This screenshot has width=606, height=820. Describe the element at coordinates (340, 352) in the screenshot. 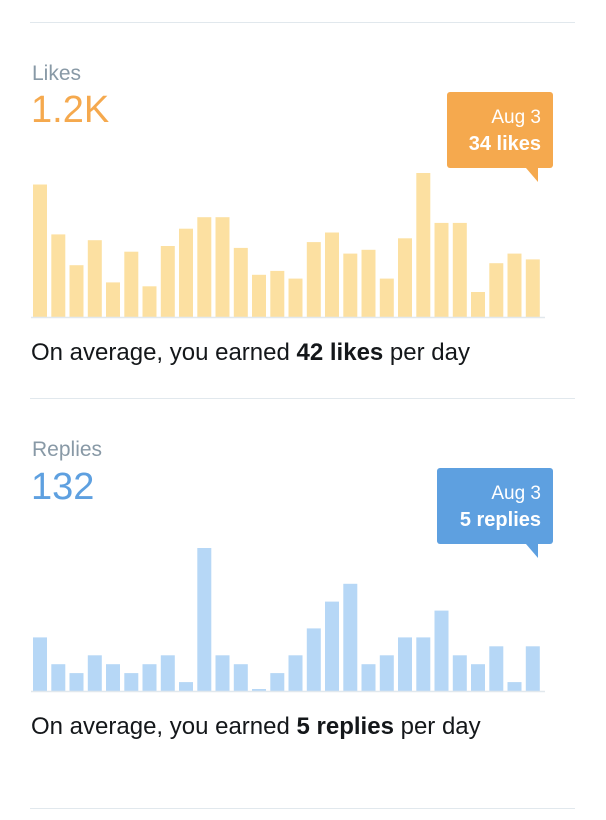

I see `likes-average-value: 42 likes` at that location.